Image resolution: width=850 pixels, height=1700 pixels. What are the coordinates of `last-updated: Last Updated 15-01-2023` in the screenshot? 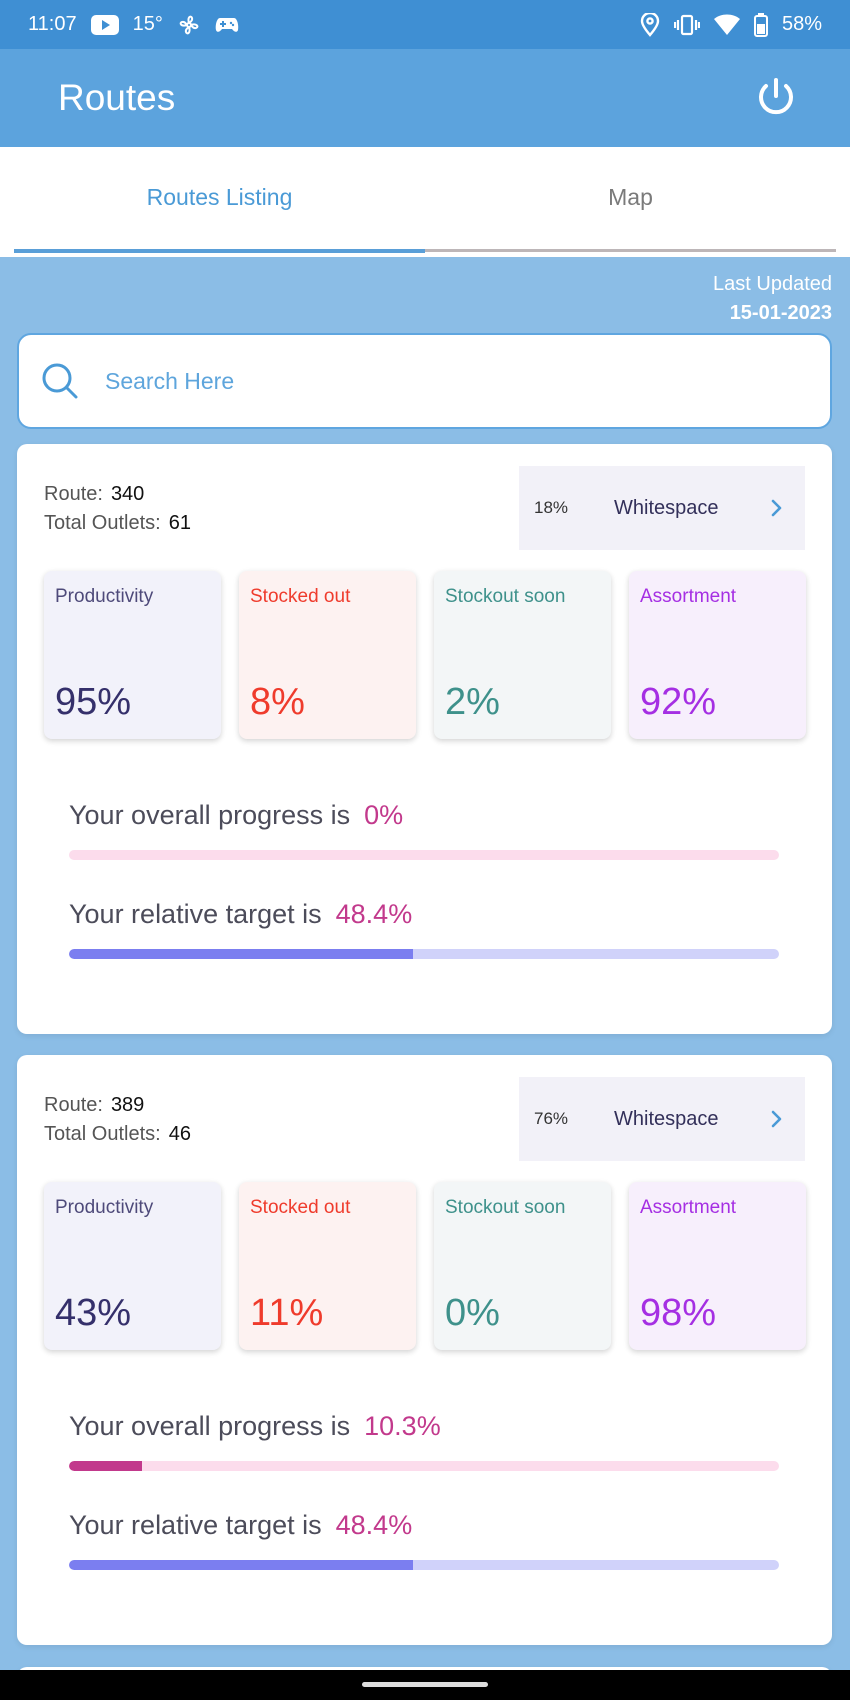 It's located at (772, 299).